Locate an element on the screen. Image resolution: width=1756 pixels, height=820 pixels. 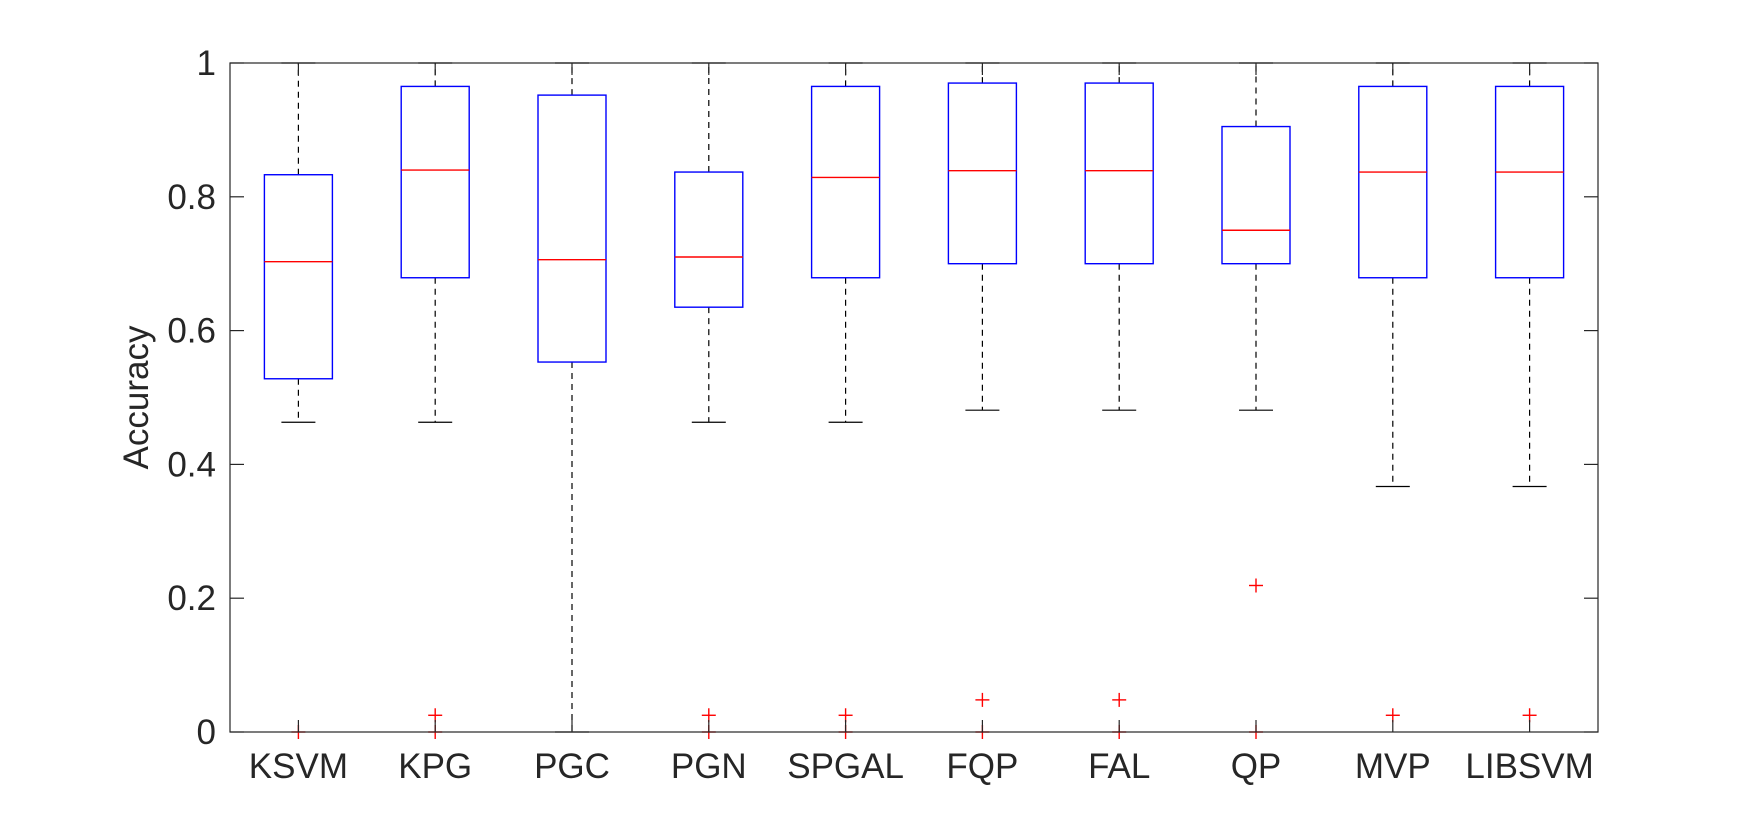
y-tick-label: 0.6 is located at coordinates (191, 331).